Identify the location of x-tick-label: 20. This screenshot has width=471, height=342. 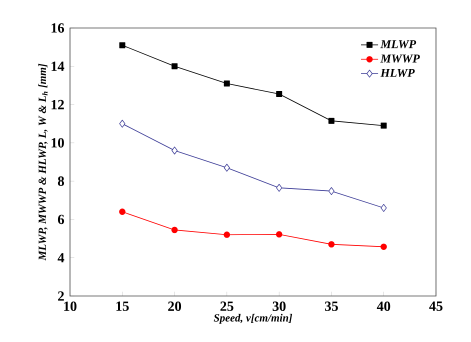
(175, 306).